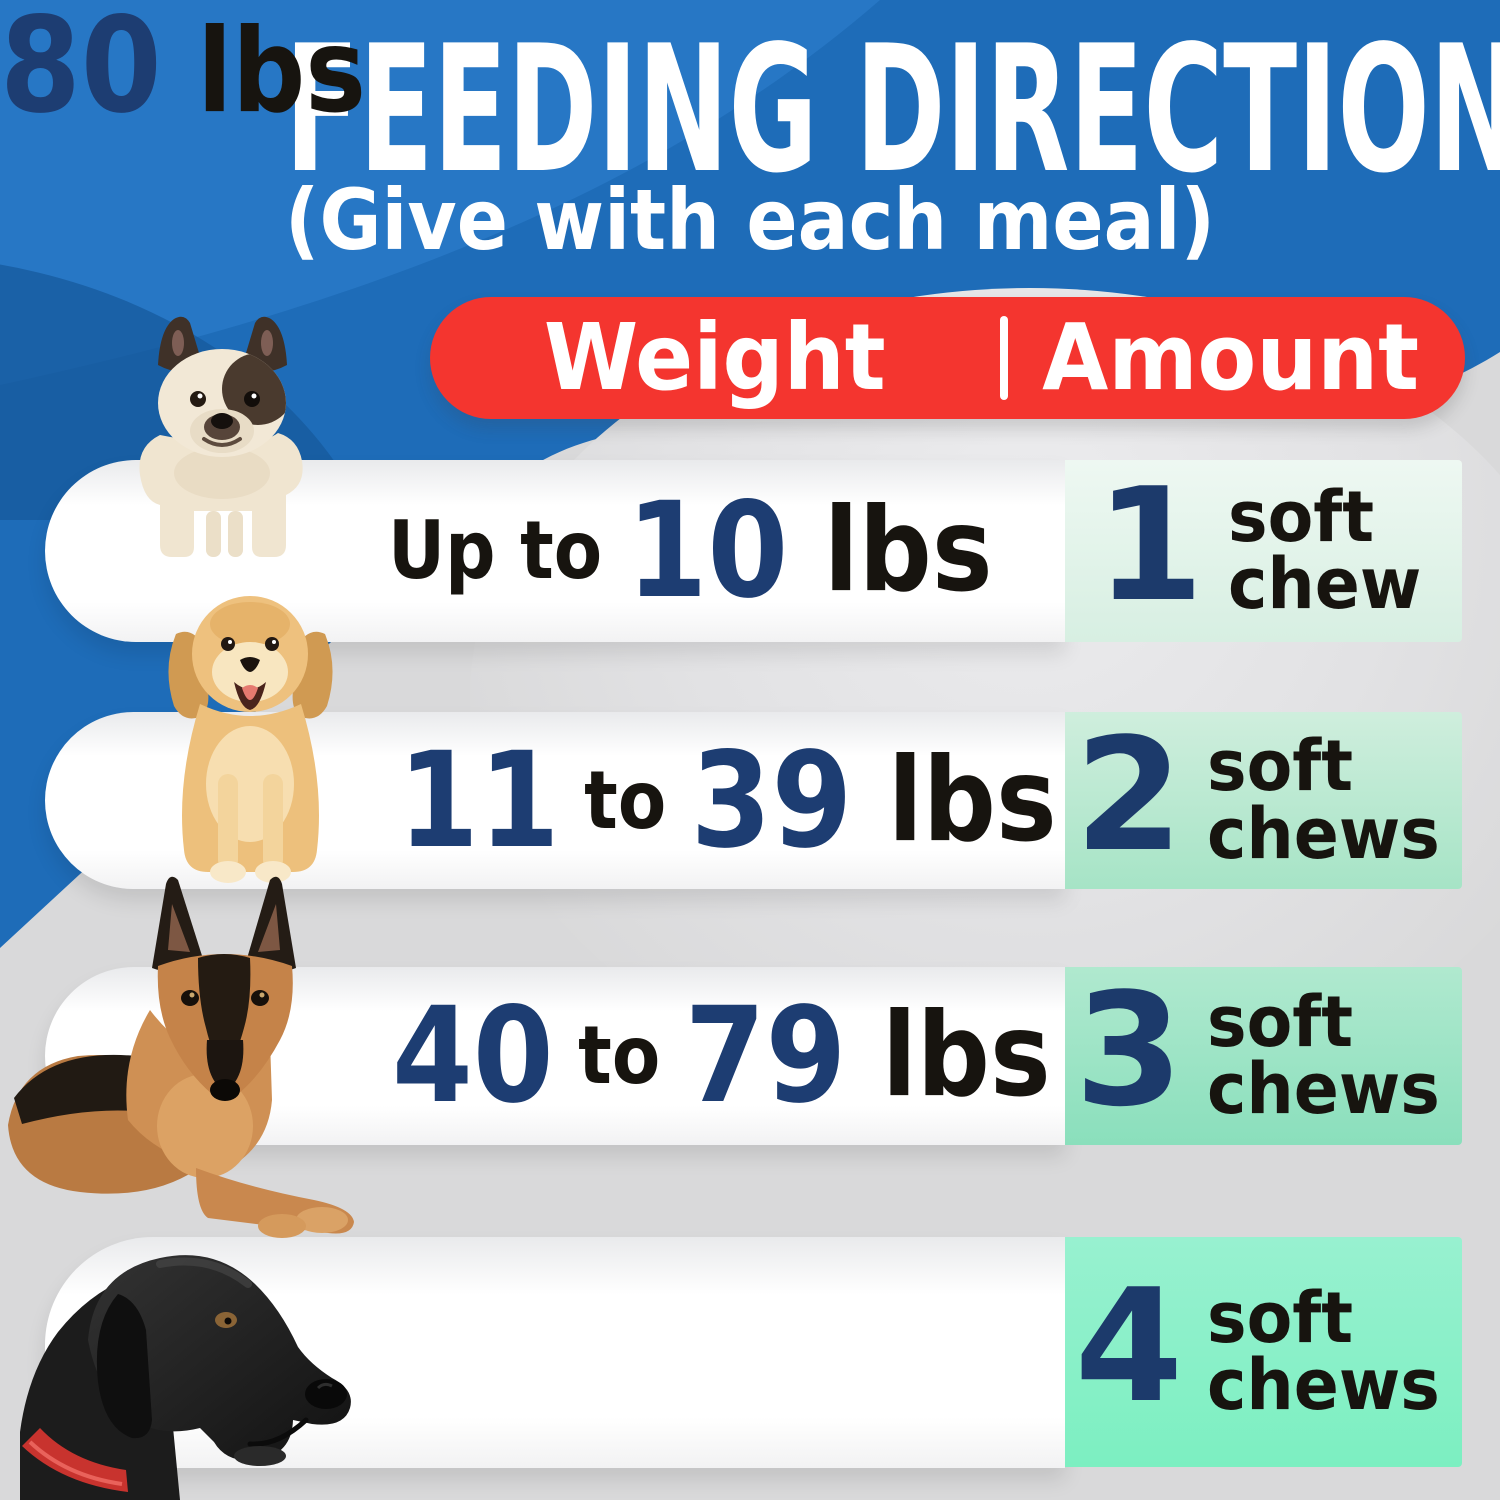 Image resolution: width=1500 pixels, height=1500 pixels. I want to click on weight-range-row3: 40 to 79 lbs, so click(721, 1056).